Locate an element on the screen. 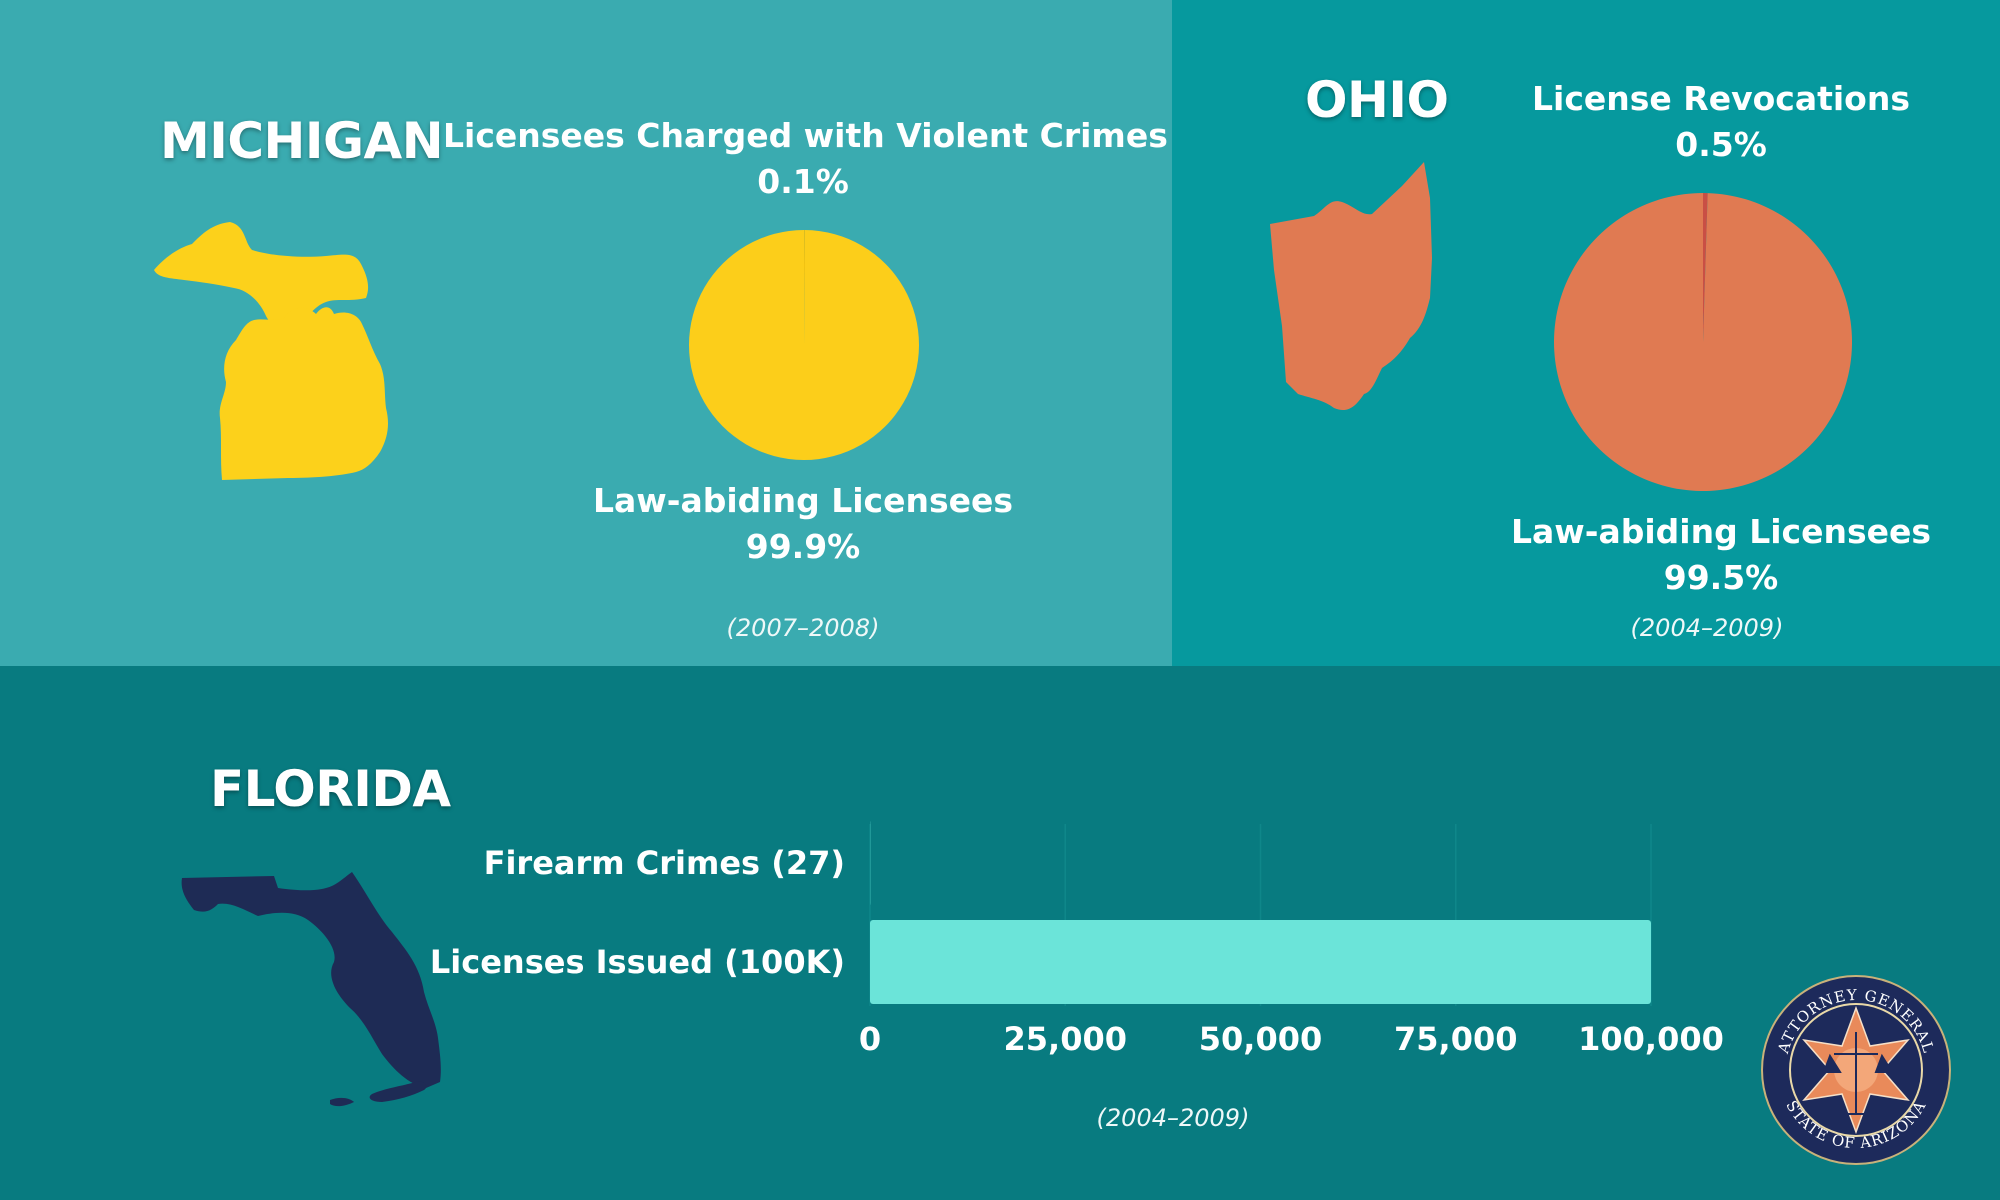 Image resolution: width=2000 pixels, height=1200 pixels. x-tick-label: 50,000 is located at coordinates (1260, 1039).